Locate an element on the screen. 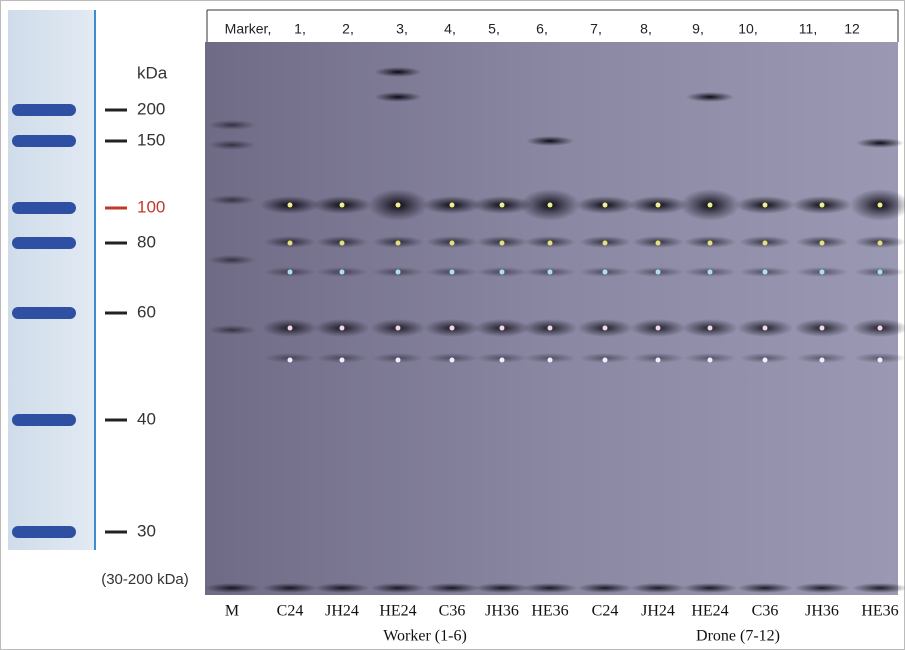 The image size is (905, 650). ladder-label: 100 is located at coordinates (151, 206).